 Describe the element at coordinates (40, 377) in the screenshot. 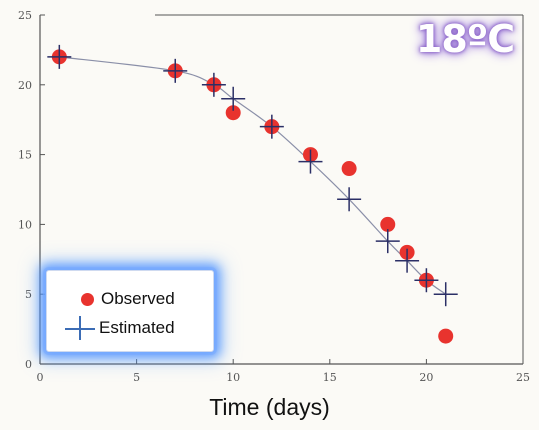

I see `x-tick-label: 0` at that location.